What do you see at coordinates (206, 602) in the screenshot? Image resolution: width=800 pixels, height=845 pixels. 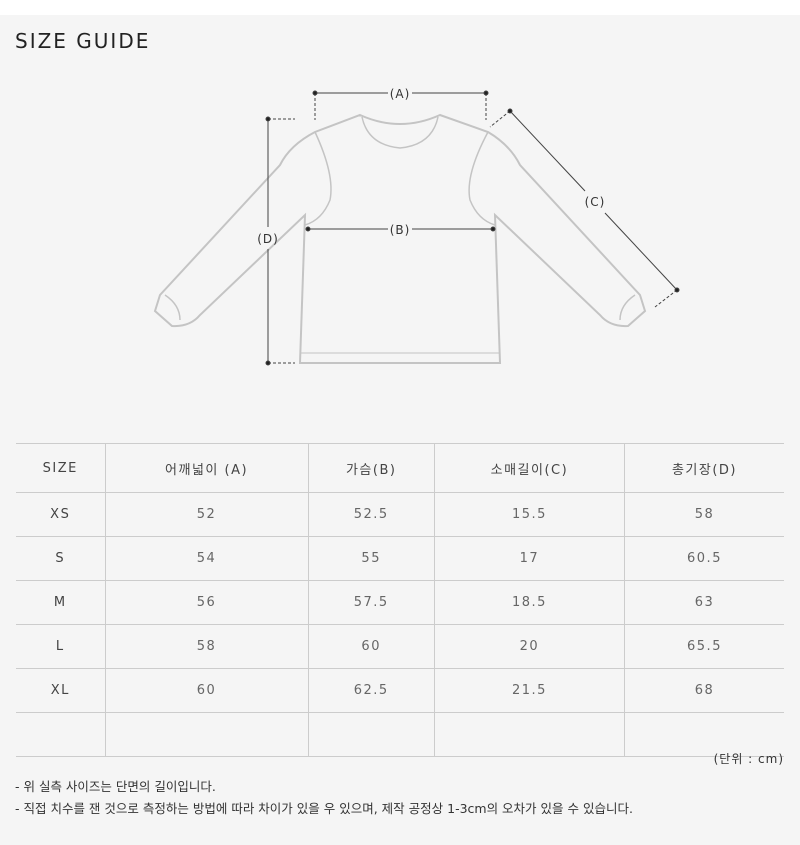 I see `table-cell: 56` at bounding box center [206, 602].